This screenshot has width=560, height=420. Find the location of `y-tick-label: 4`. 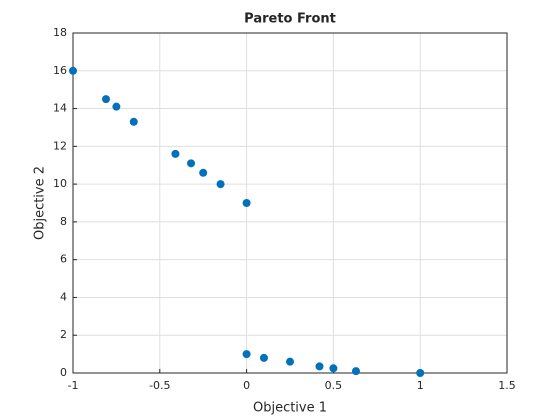

y-tick-label: 4 is located at coordinates (63, 296).